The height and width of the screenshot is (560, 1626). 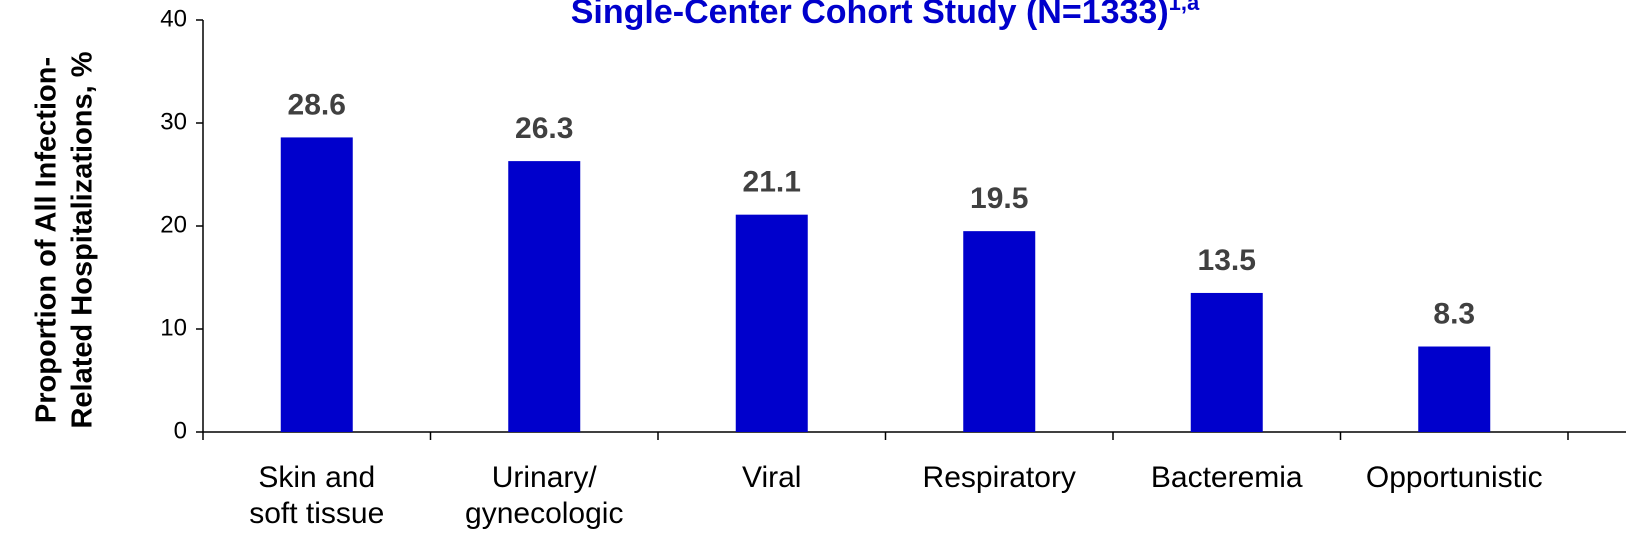 I want to click on chart-title: Single-Center Cohort Study (N=1333)1,a, so click(x=885, y=15).